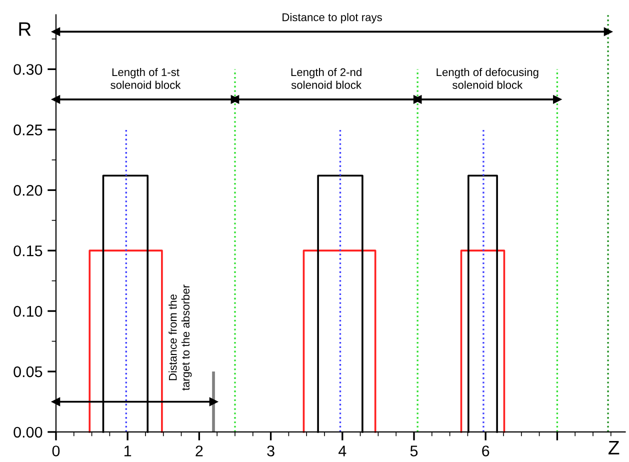 This screenshot has width=629, height=462. I want to click on x-tick-label: 0, so click(56, 451).